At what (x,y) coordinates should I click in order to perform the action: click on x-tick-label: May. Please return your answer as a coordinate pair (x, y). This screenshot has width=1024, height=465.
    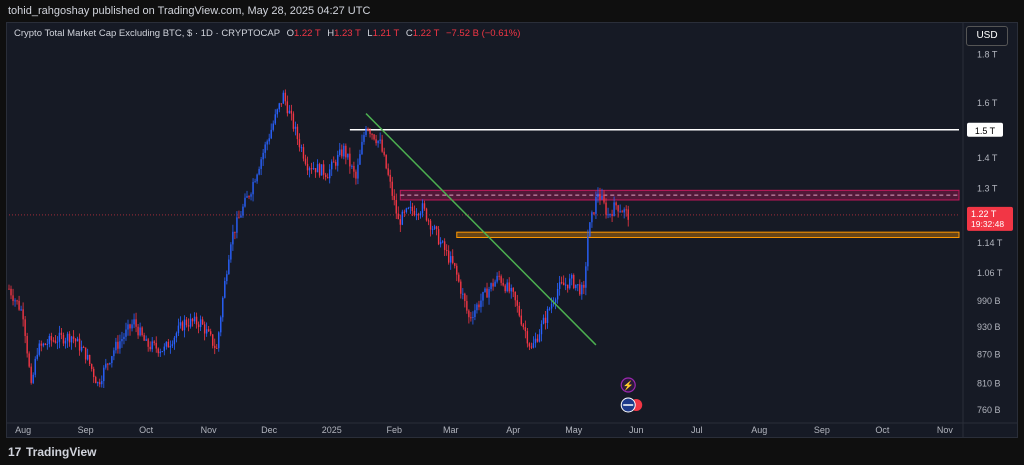
    Looking at the image, I should click on (574, 430).